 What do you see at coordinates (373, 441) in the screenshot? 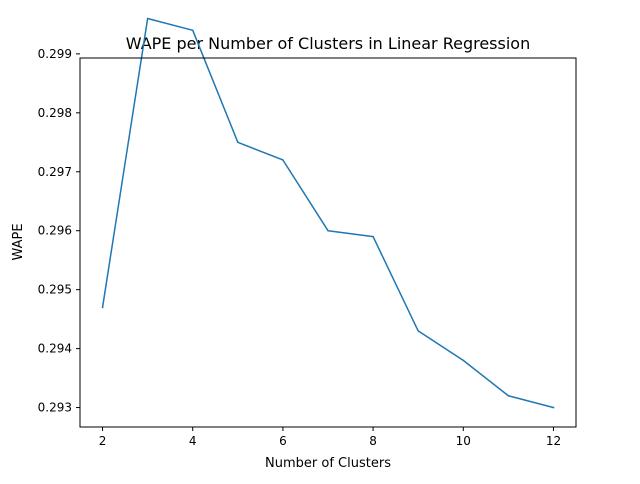
I see `x-tick-label: 8` at bounding box center [373, 441].